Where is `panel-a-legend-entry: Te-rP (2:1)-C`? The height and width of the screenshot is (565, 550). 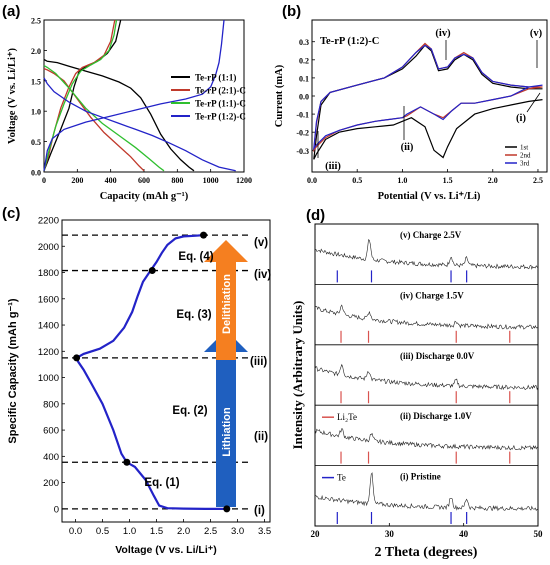 panel-a-legend-entry: Te-rP (2:1)-C is located at coordinates (220, 91).